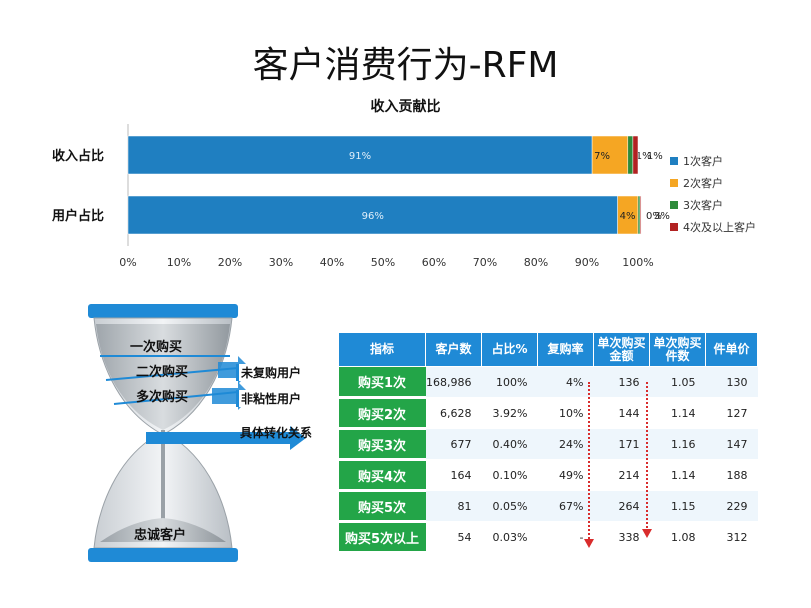 The width and height of the screenshot is (811, 608). Describe the element at coordinates (731, 444) in the screenshot. I see `table-cell: 147` at that location.